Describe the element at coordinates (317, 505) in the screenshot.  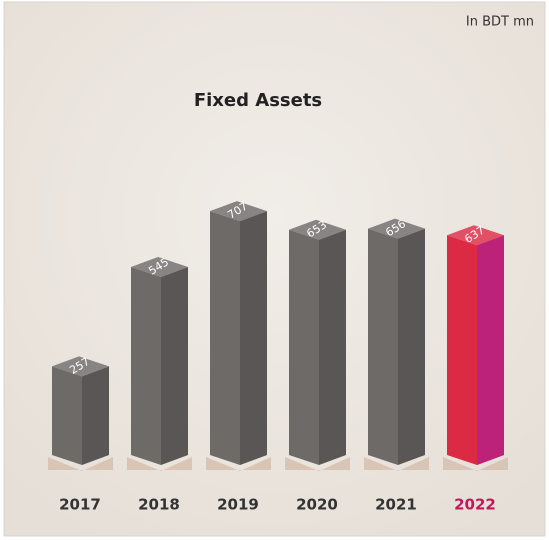
I see `x-tick-label: 2020` at that location.